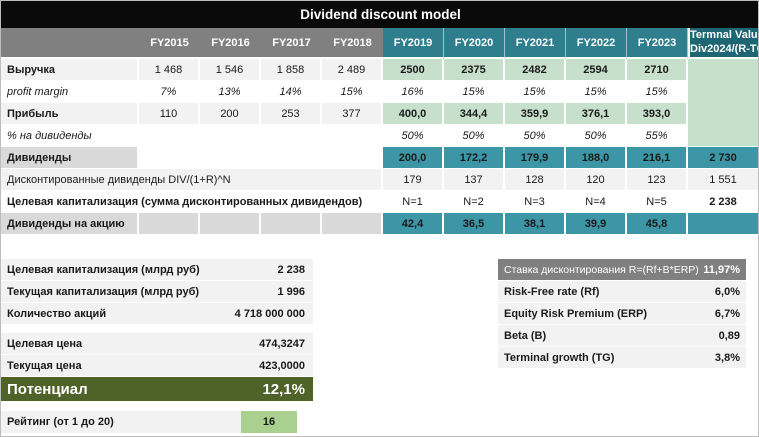 Image resolution: width=759 pixels, height=437 pixels. I want to click on header-empty-cell, so click(70, 43).